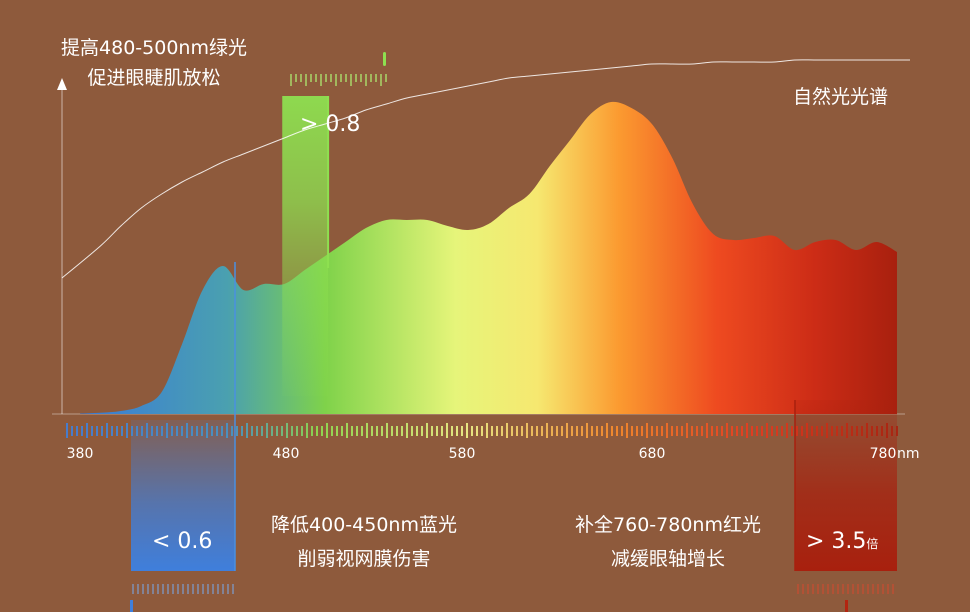 The width and height of the screenshot is (970, 612). What do you see at coordinates (305, 246) in the screenshot?
I see `green-highlight-box` at bounding box center [305, 246].